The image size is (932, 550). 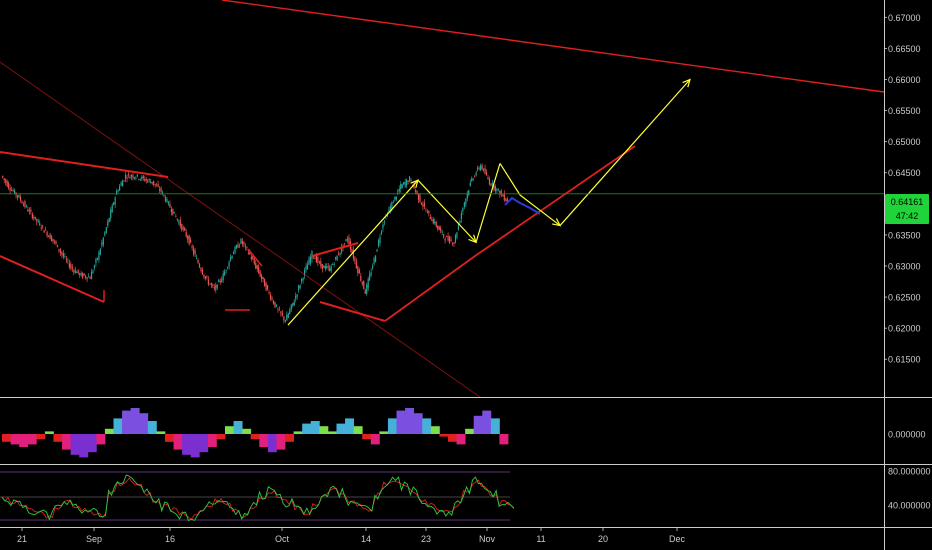 I want to click on time-tick-label: Dec, so click(x=677, y=539).